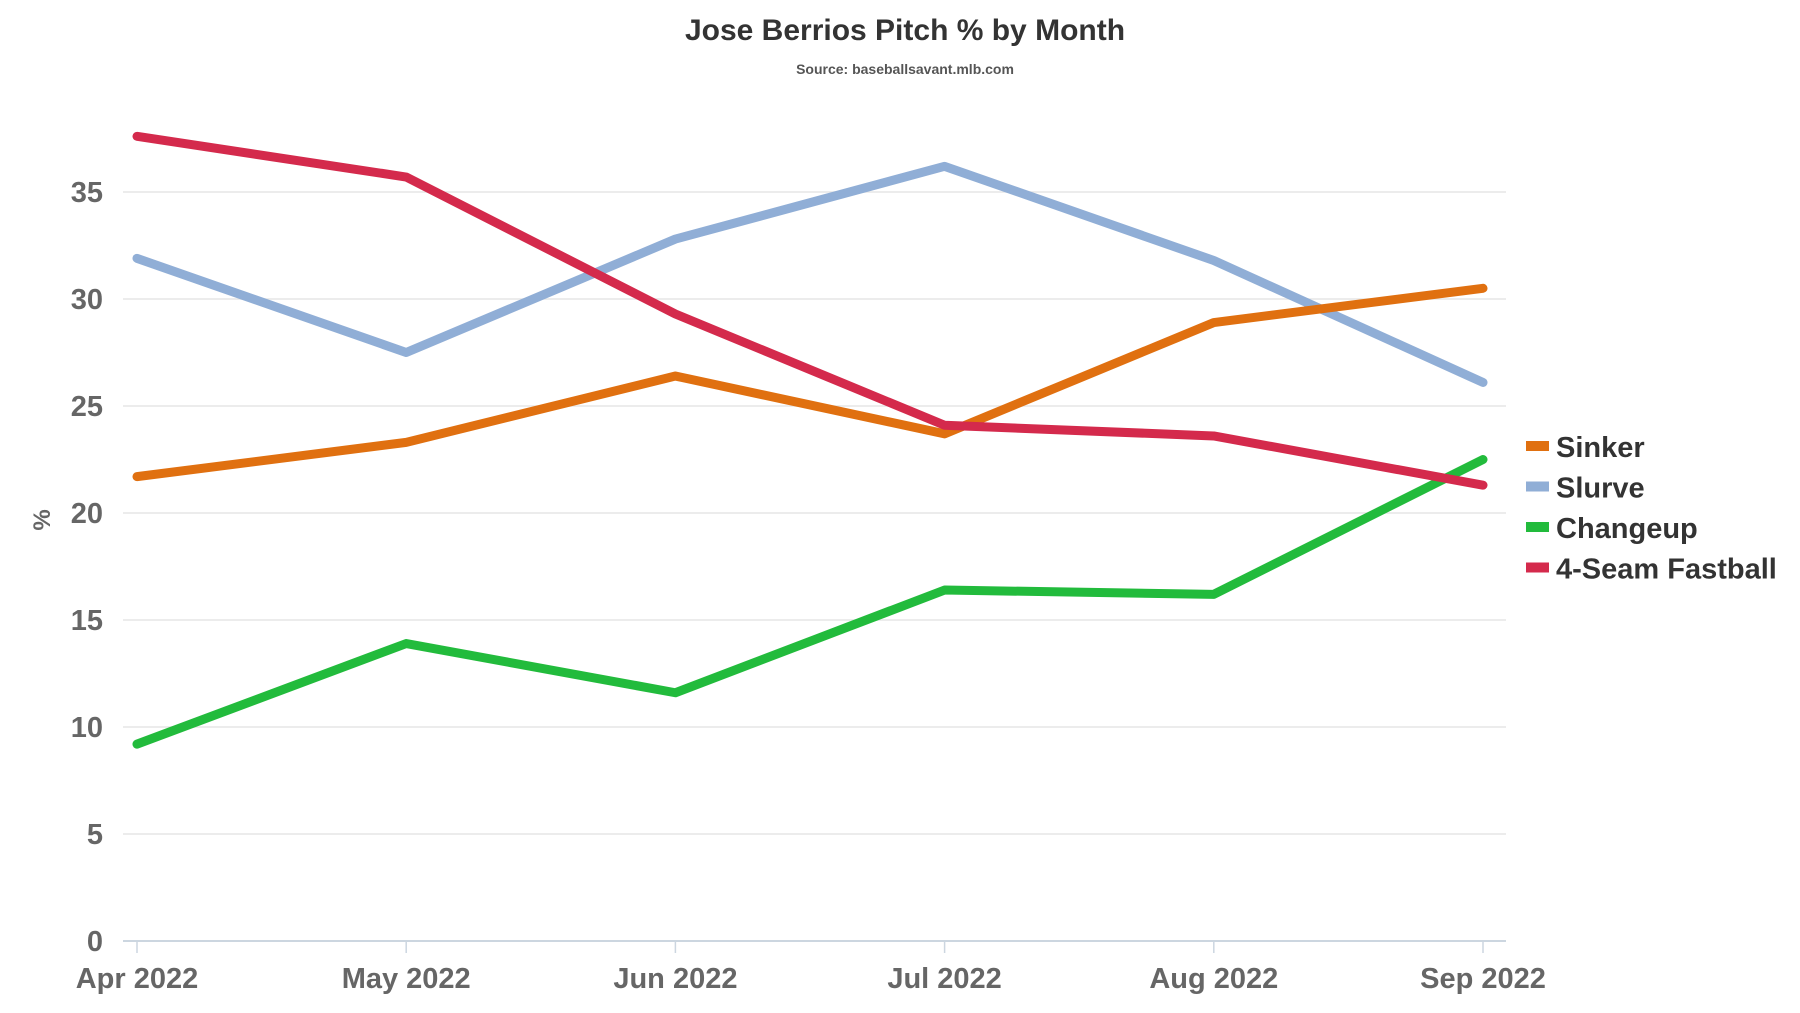  I want to click on legend-label: Slurve, so click(1600, 489).